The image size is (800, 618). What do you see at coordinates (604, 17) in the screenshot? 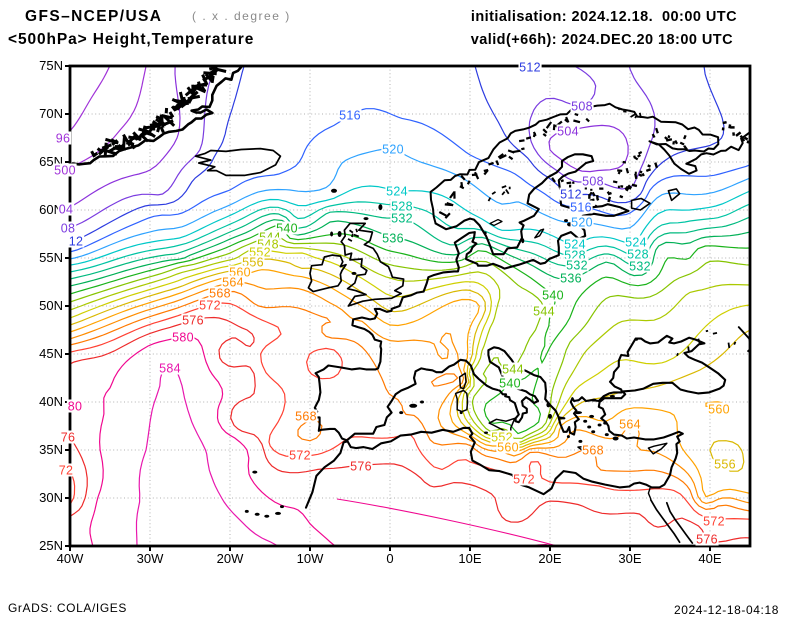
I see `svg-text:initialisation: 2024.12.18. 0: initialisation: 2024.12.18. 00:00 UTC` at bounding box center [604, 17].